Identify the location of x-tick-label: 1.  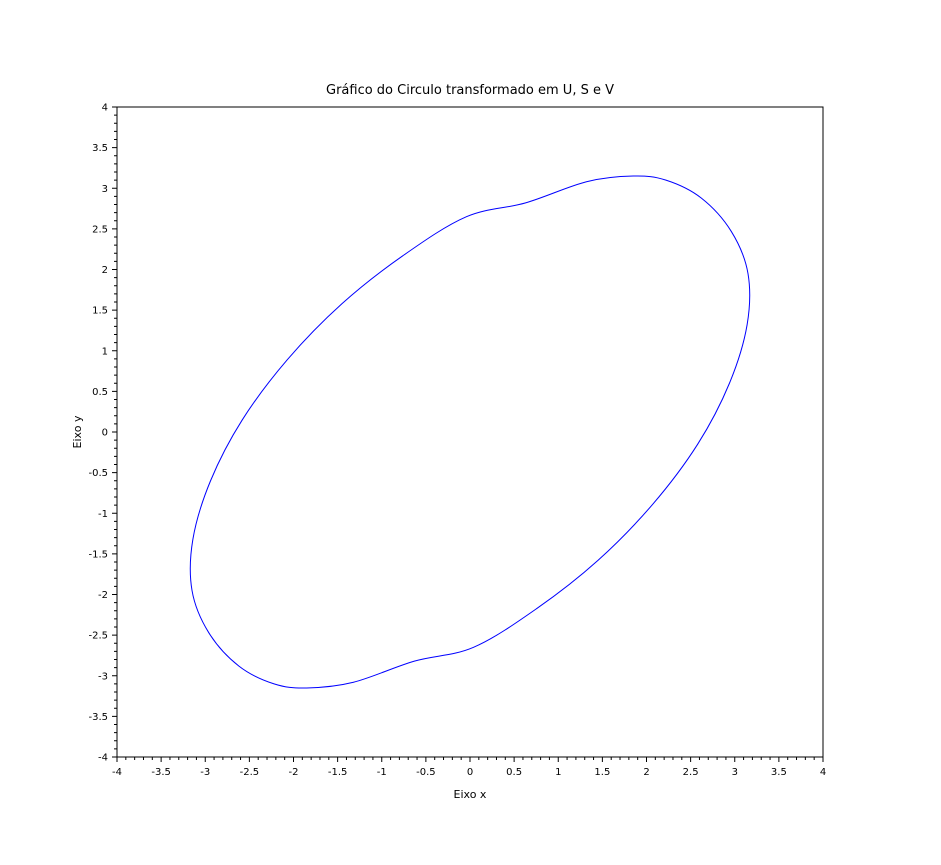
(558, 772).